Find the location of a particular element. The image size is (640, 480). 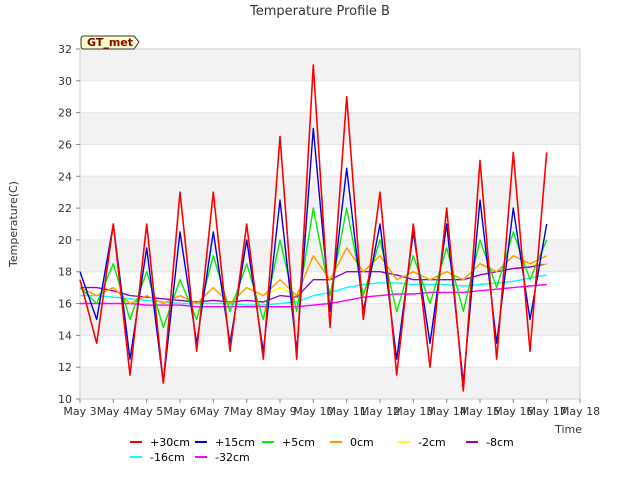

legend-item-+30cm: +30cm is located at coordinates (160, 442).